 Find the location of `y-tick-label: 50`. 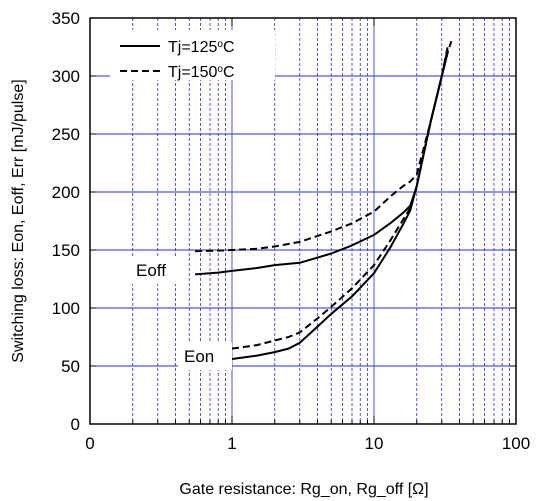

y-tick-label: 50 is located at coordinates (70, 366).